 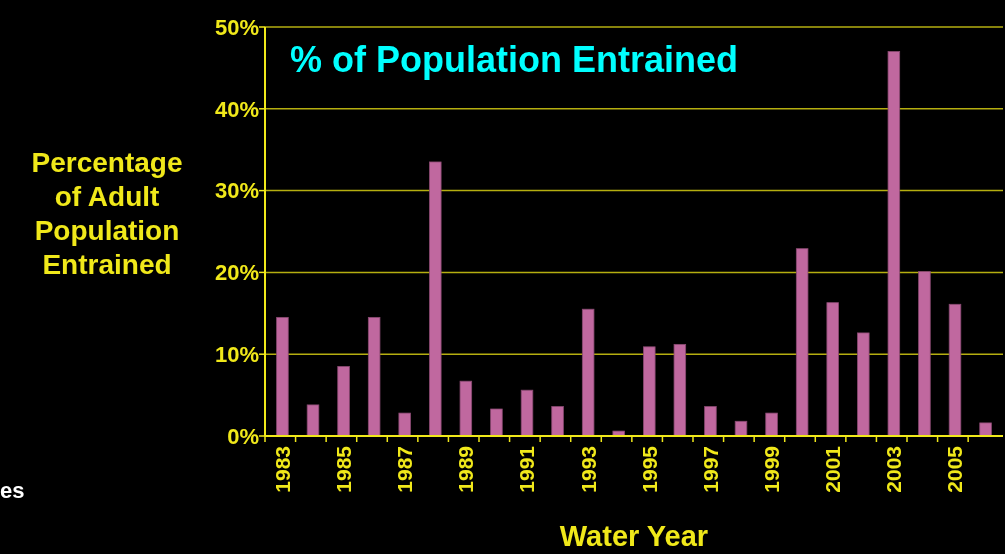 What do you see at coordinates (243, 436) in the screenshot?
I see `y-tick-label: 0%` at bounding box center [243, 436].